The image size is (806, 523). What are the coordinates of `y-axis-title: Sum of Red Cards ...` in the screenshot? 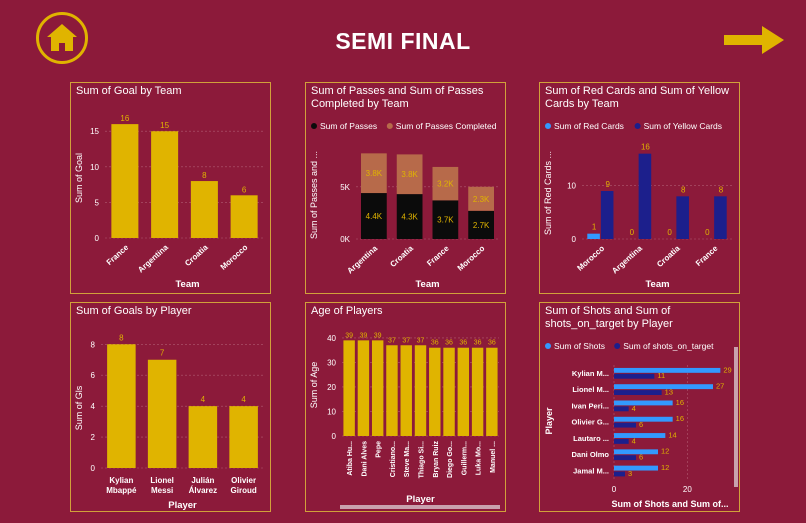 It's located at (548, 193).